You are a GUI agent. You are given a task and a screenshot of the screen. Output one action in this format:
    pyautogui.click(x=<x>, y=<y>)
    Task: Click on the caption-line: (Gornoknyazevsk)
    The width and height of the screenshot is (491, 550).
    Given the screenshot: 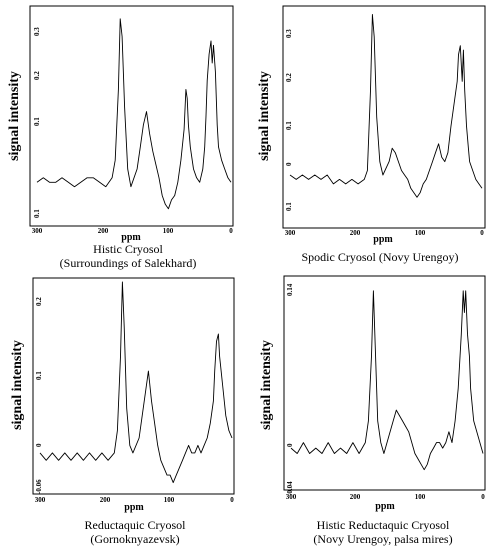 What is the action you would take?
    pyautogui.click(x=134, y=539)
    